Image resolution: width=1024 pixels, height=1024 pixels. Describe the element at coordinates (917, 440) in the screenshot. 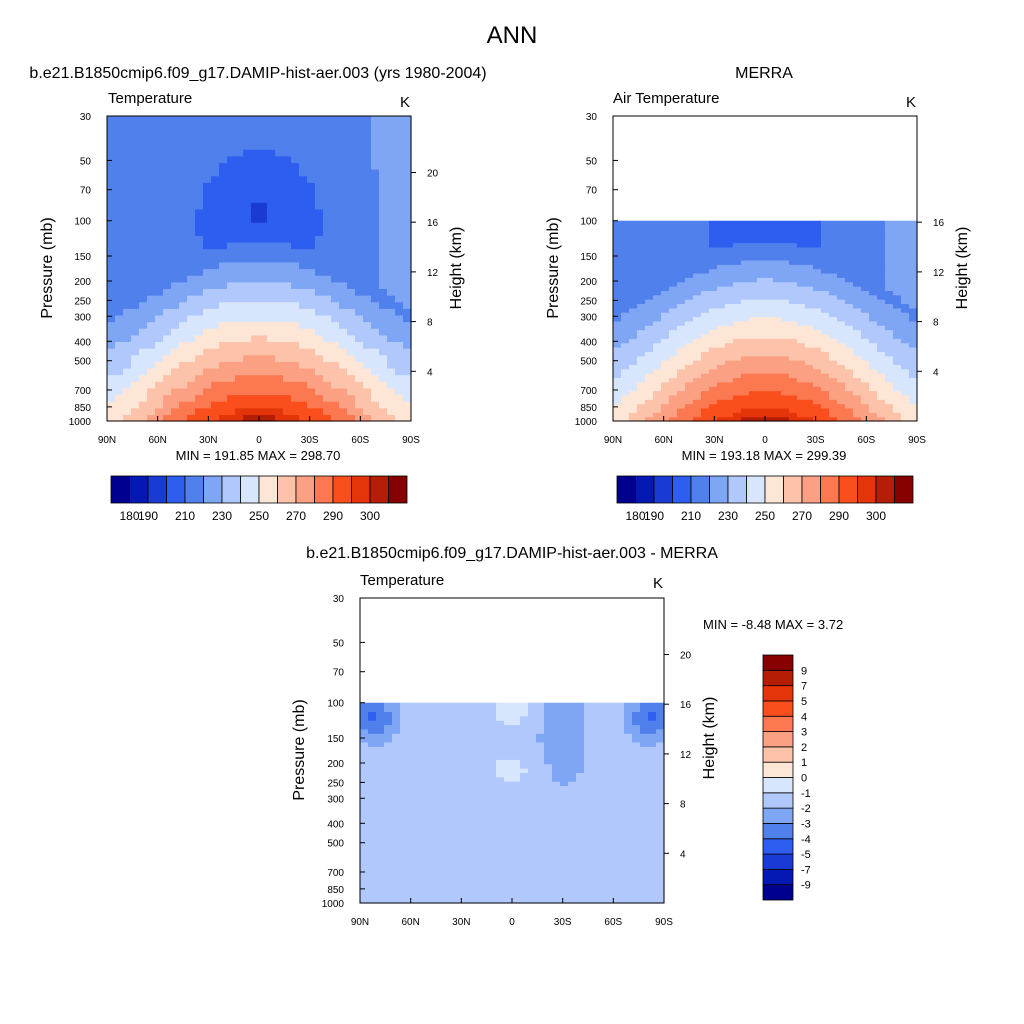

I see `x-tick-label: 90S` at that location.